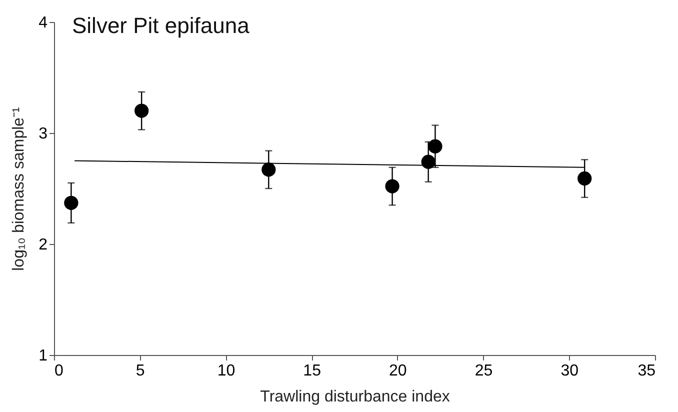 The height and width of the screenshot is (412, 678). I want to click on chart-title: Silver Pit epifauna, so click(161, 25).